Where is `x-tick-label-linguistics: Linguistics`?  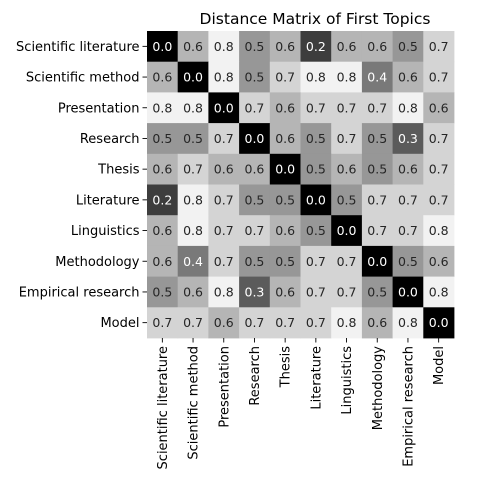
x-tick-label-linguistics: Linguistics is located at coordinates (347, 380).